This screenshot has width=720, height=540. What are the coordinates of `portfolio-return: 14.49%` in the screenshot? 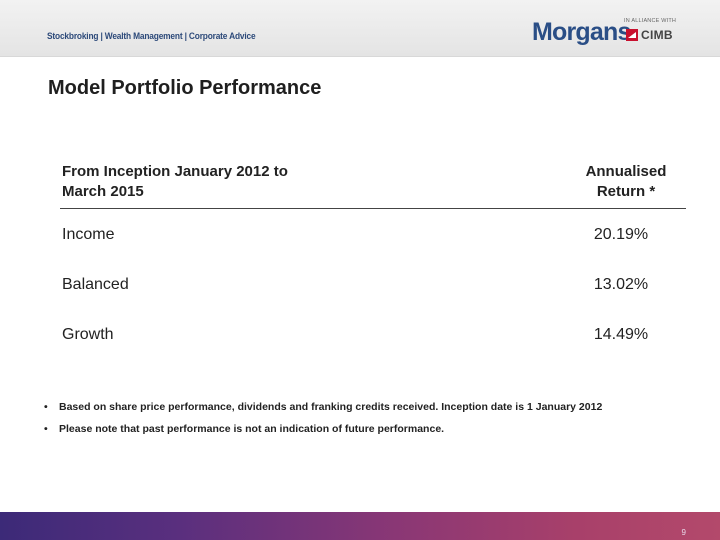 It's located at (621, 334).